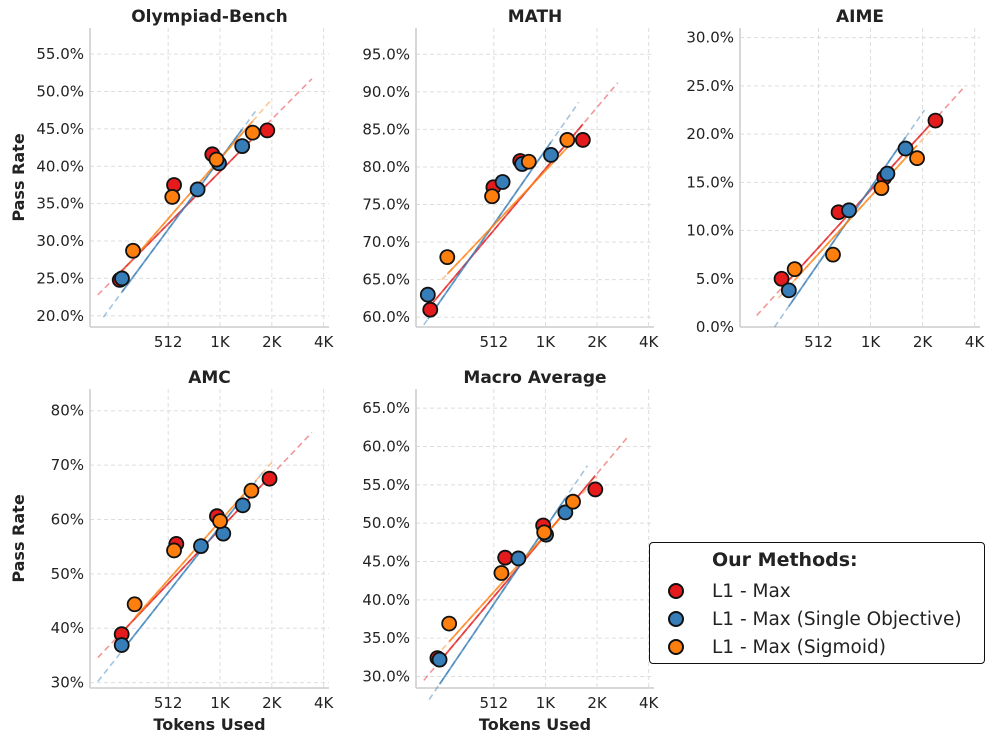 The height and width of the screenshot is (743, 997). Describe the element at coordinates (67, 574) in the screenshot. I see `y-tick-label: 50%` at that location.